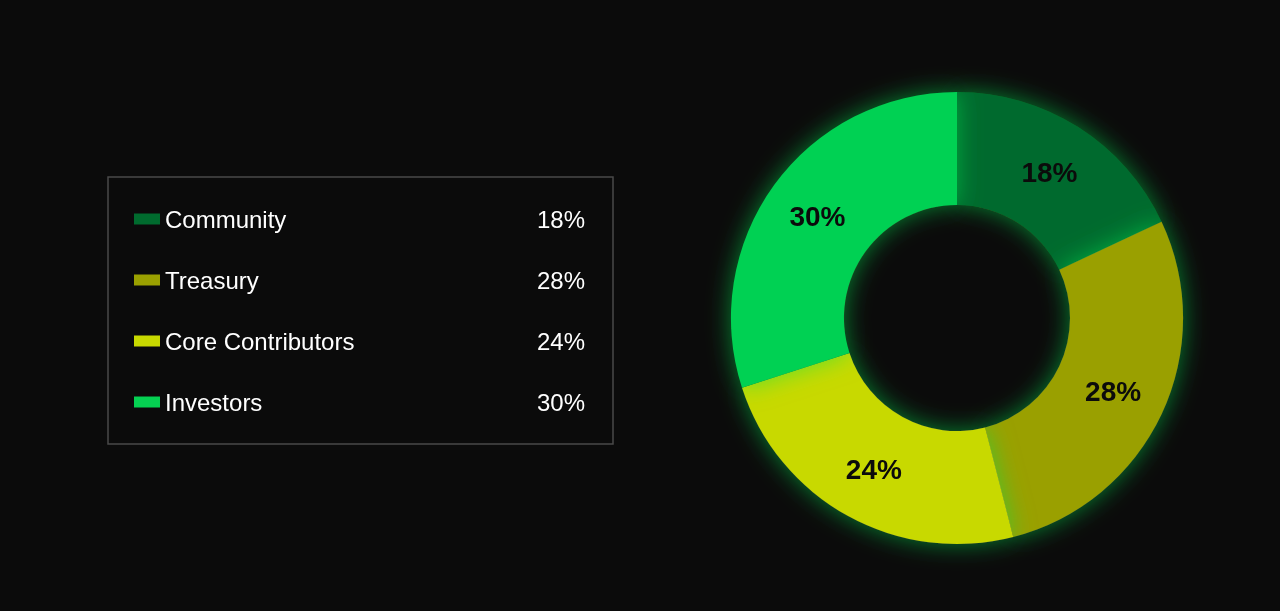 The width and height of the screenshot is (1280, 611). What do you see at coordinates (1113, 391) in the screenshot?
I see `data-label: 28%` at bounding box center [1113, 391].